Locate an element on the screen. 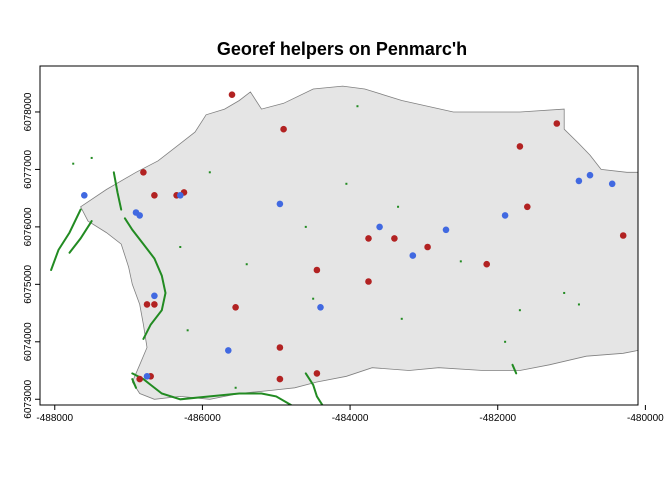 Image resolution: width=672 pixels, height=480 pixels. y-tick-label: 6078000 is located at coordinates (28, 111).